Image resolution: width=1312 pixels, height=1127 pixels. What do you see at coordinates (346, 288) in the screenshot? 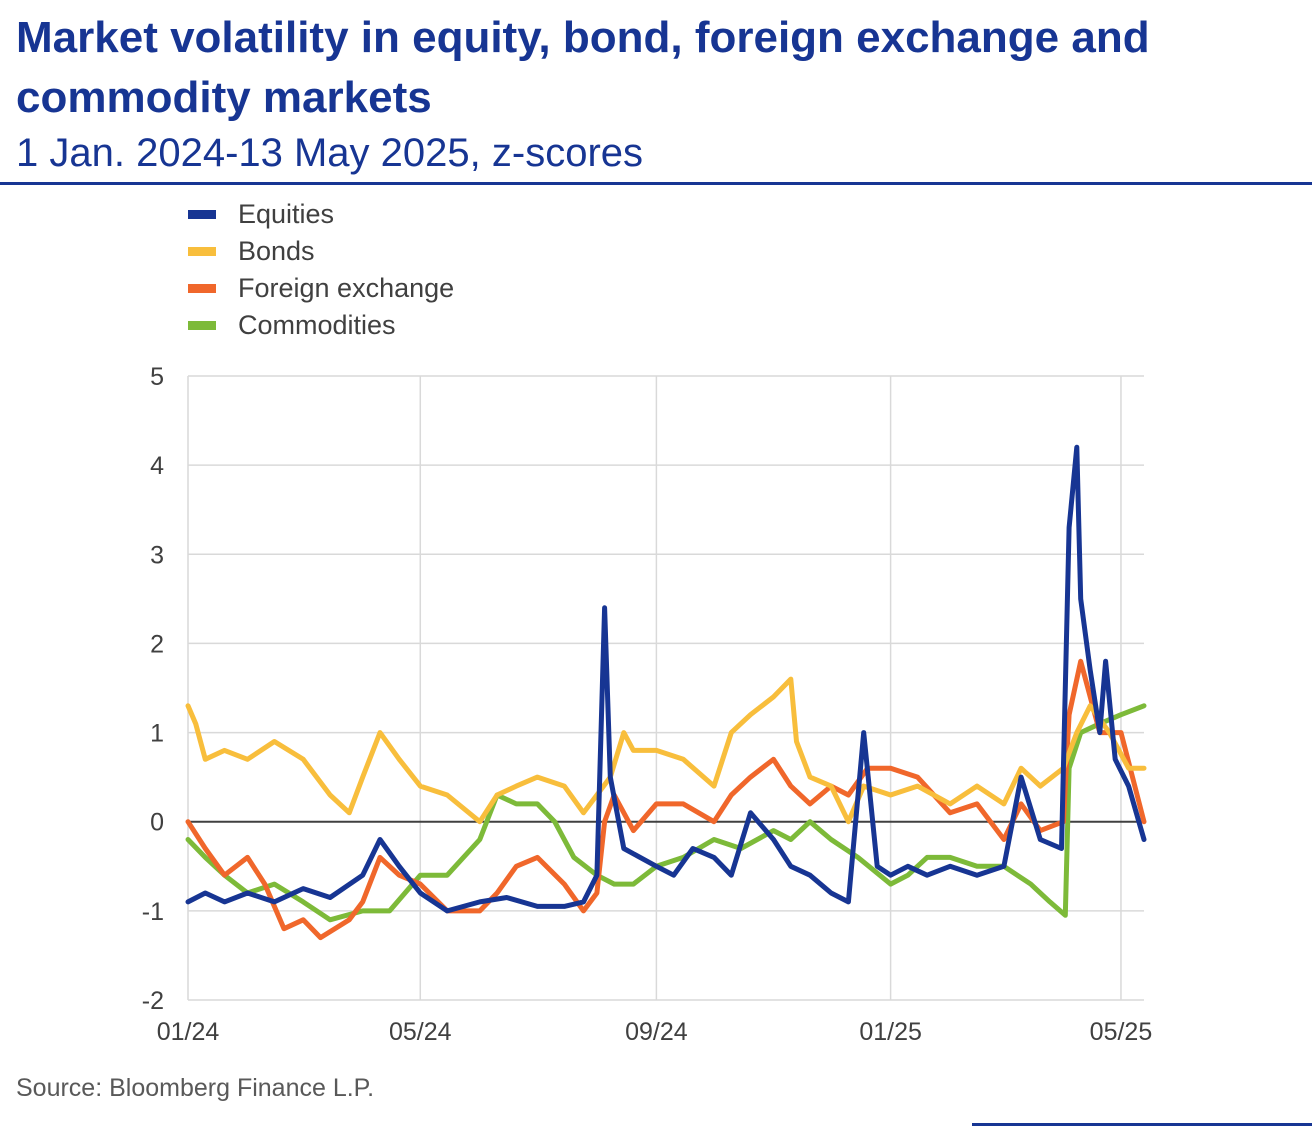
I see `legend-label-foreign-exchange: Foreign exchange` at bounding box center [346, 288].